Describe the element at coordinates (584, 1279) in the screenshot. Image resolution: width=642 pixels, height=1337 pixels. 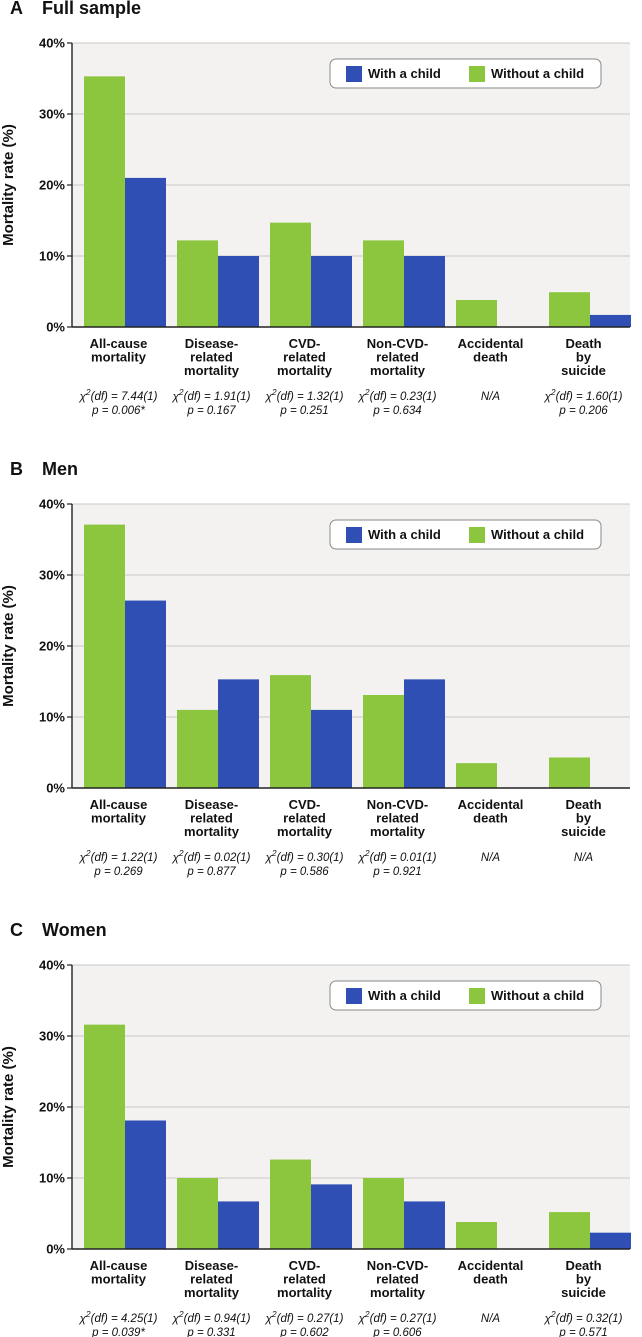
I see `category-label: by` at that location.